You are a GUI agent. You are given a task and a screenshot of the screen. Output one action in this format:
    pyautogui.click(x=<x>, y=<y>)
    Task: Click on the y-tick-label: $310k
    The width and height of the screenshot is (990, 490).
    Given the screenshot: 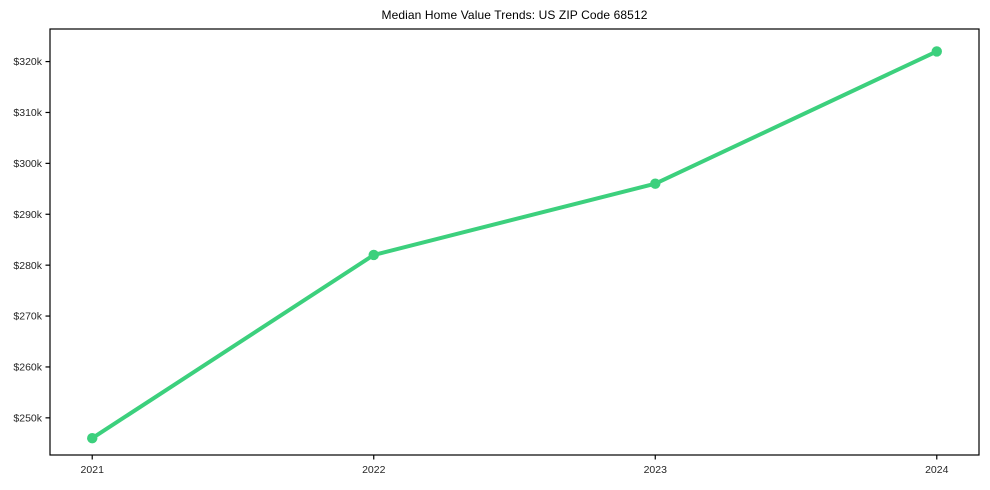 What is the action you would take?
    pyautogui.click(x=27, y=113)
    